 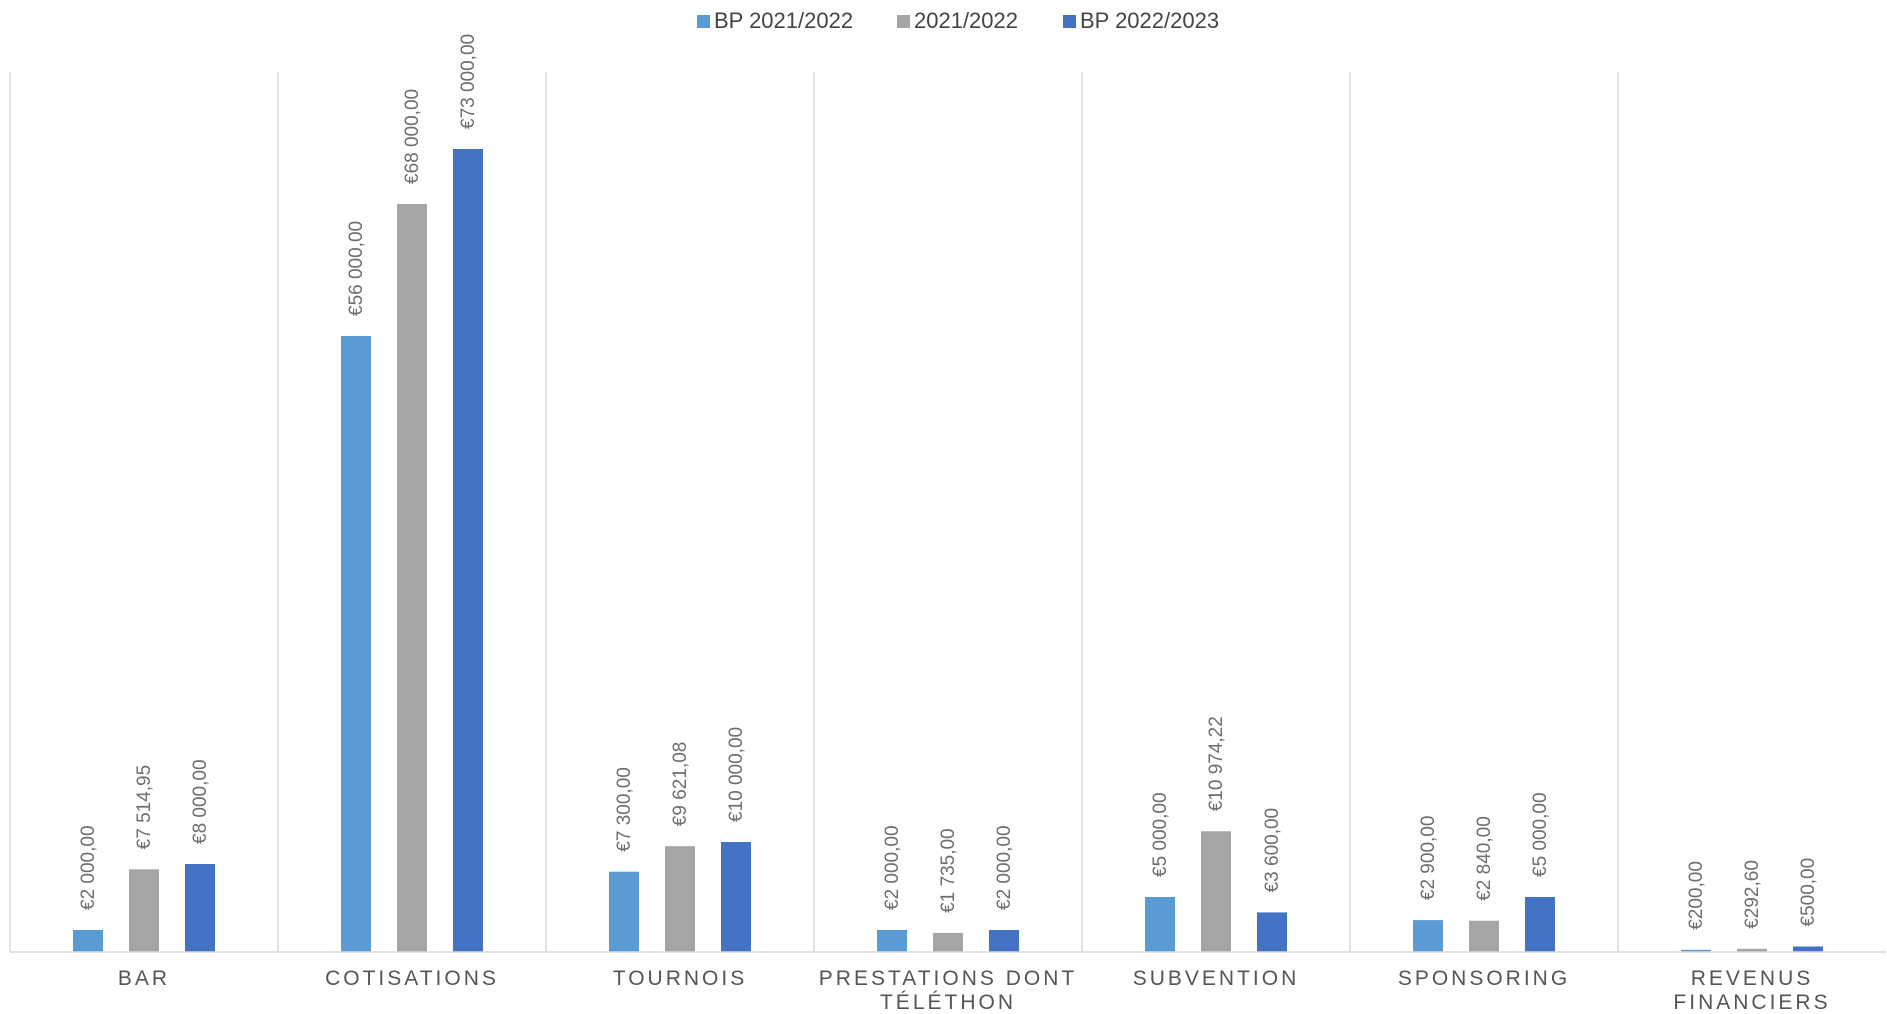 I want to click on data-label: €8 000,00, so click(x=200, y=801).